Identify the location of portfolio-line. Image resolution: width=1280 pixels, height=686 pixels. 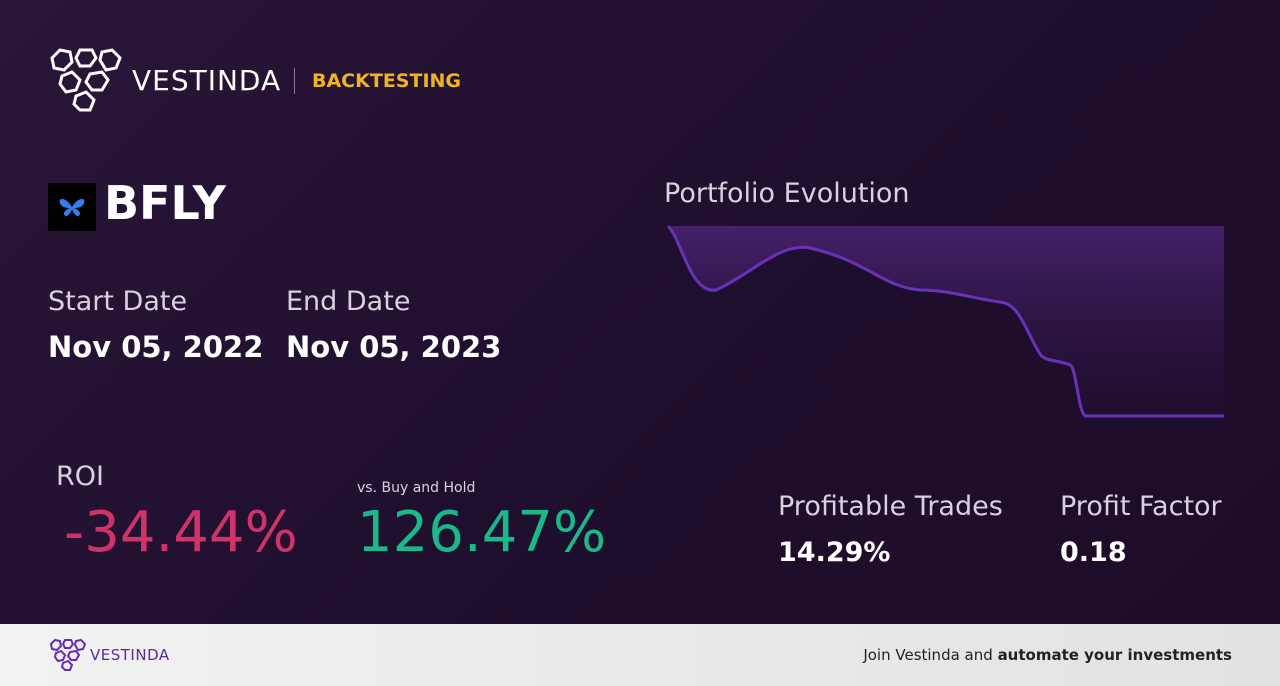
(945, 321).